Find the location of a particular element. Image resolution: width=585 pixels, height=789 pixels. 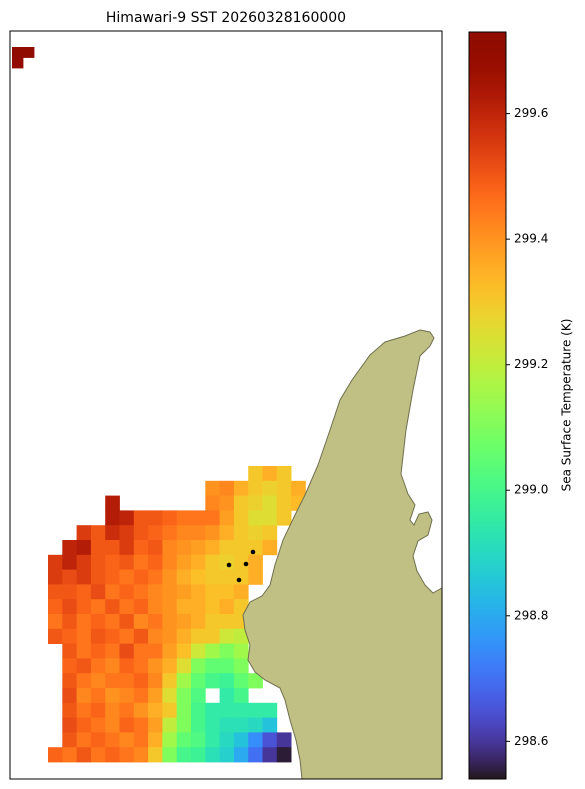

colorbar-tick-label: 298.8 is located at coordinates (531, 615).